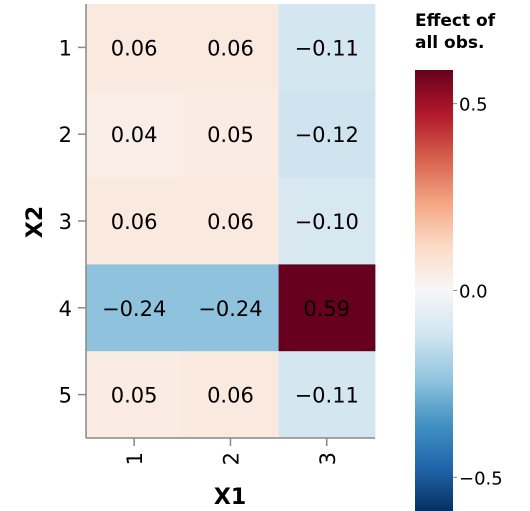  What do you see at coordinates (65, 222) in the screenshot?
I see `y-tick-label: 3` at bounding box center [65, 222].